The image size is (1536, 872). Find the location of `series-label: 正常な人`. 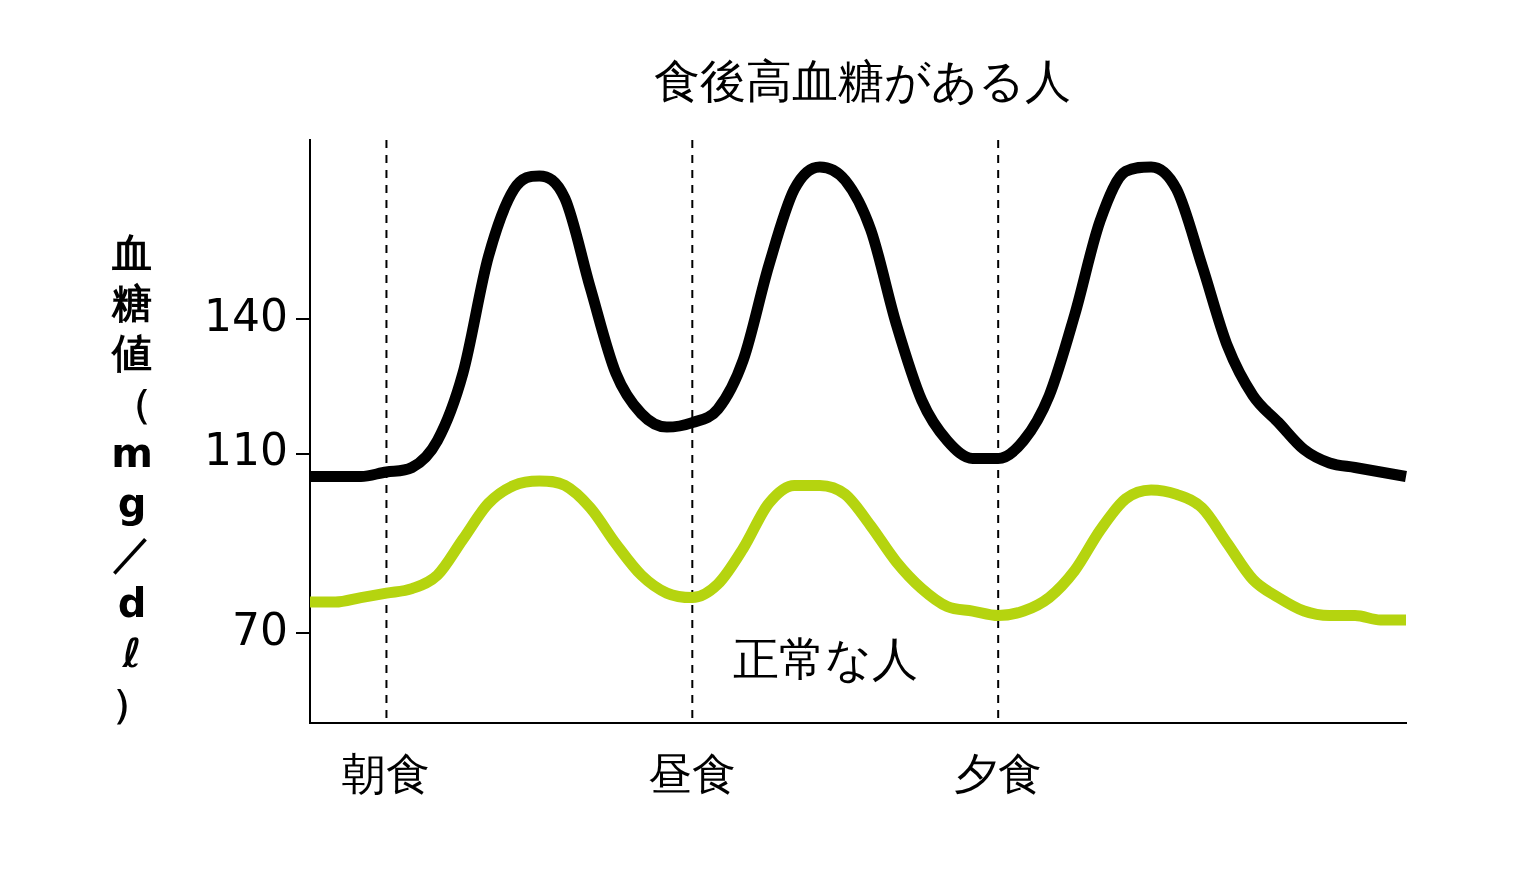

series-label: 正常な人 is located at coordinates (825, 659).